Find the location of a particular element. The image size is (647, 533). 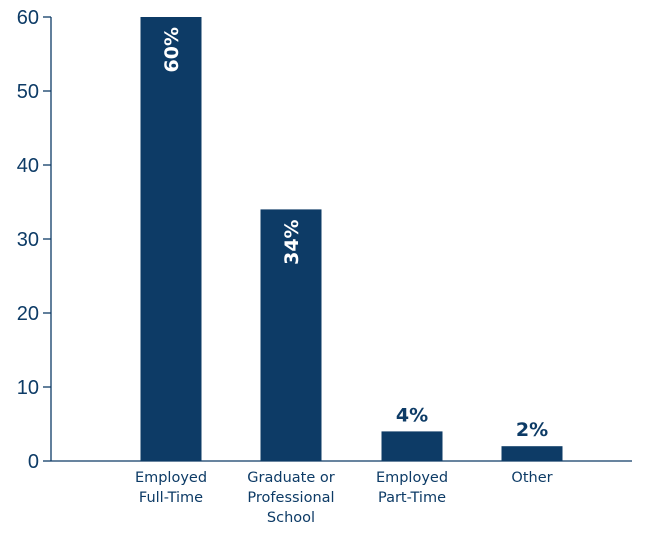

y-tick-label: 10 is located at coordinates (28, 388).